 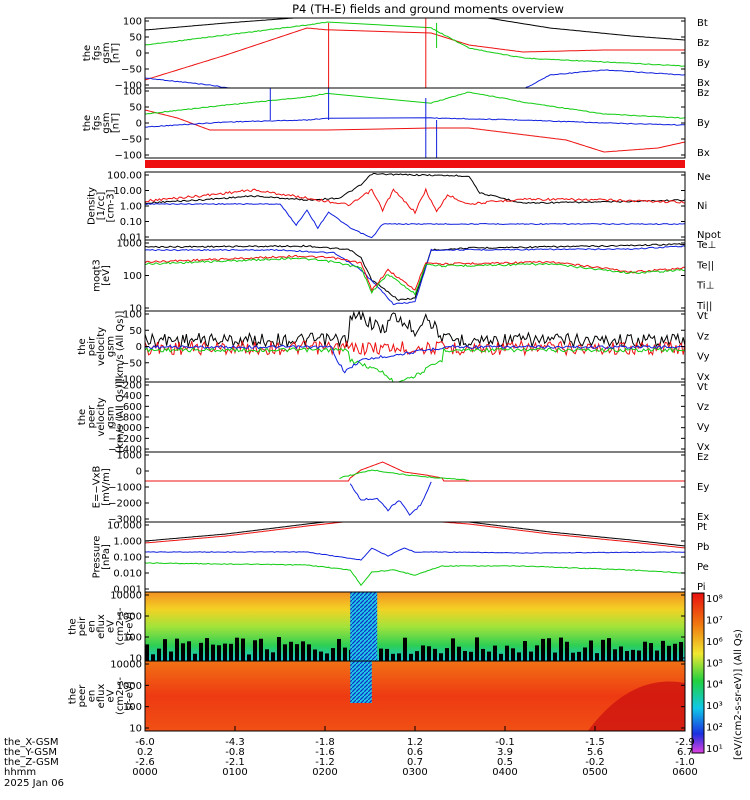 What do you see at coordinates (120, 626) in the screenshot?
I see `ylabel-line: (cm2-s-` at bounding box center [120, 626].